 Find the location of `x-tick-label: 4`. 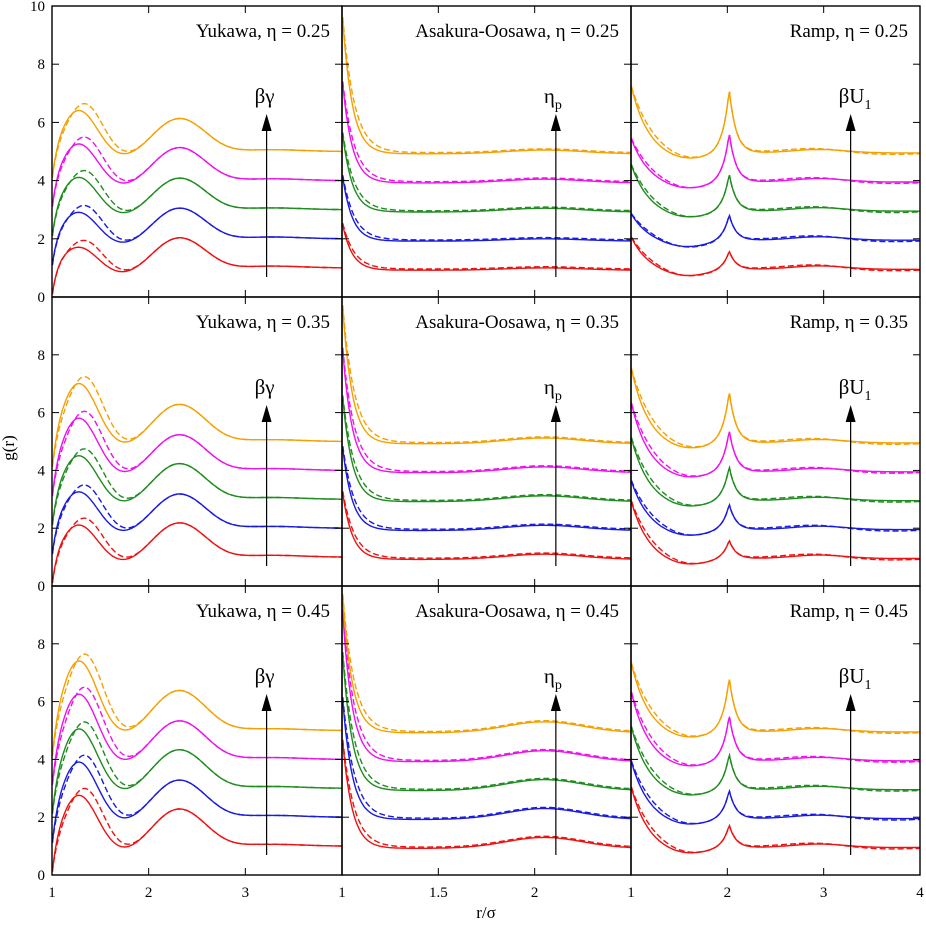

x-tick-label: 4 is located at coordinates (920, 893).